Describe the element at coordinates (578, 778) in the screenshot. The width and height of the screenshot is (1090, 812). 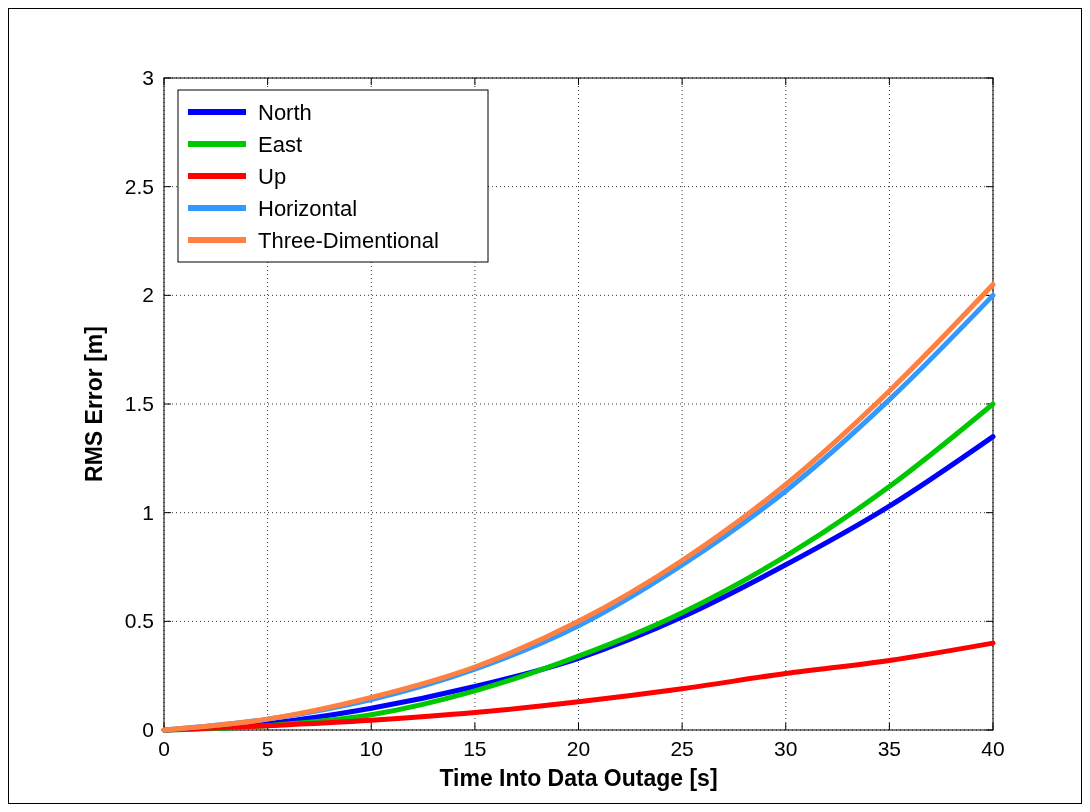
I see `x-axis-title: Time Into Data Outage [s]` at that location.